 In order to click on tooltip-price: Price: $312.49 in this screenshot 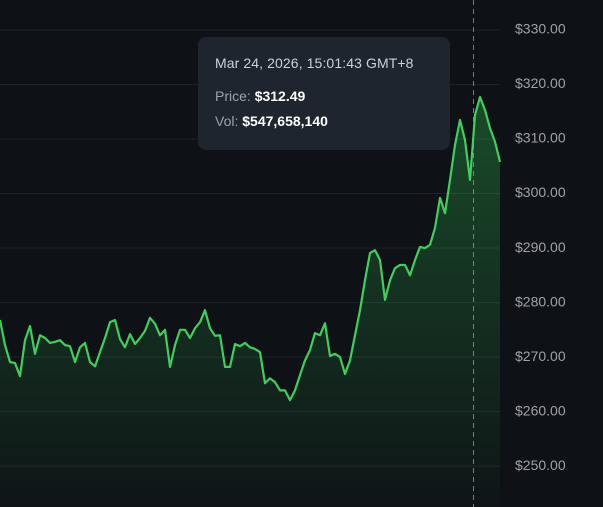, I will do `click(324, 96)`.